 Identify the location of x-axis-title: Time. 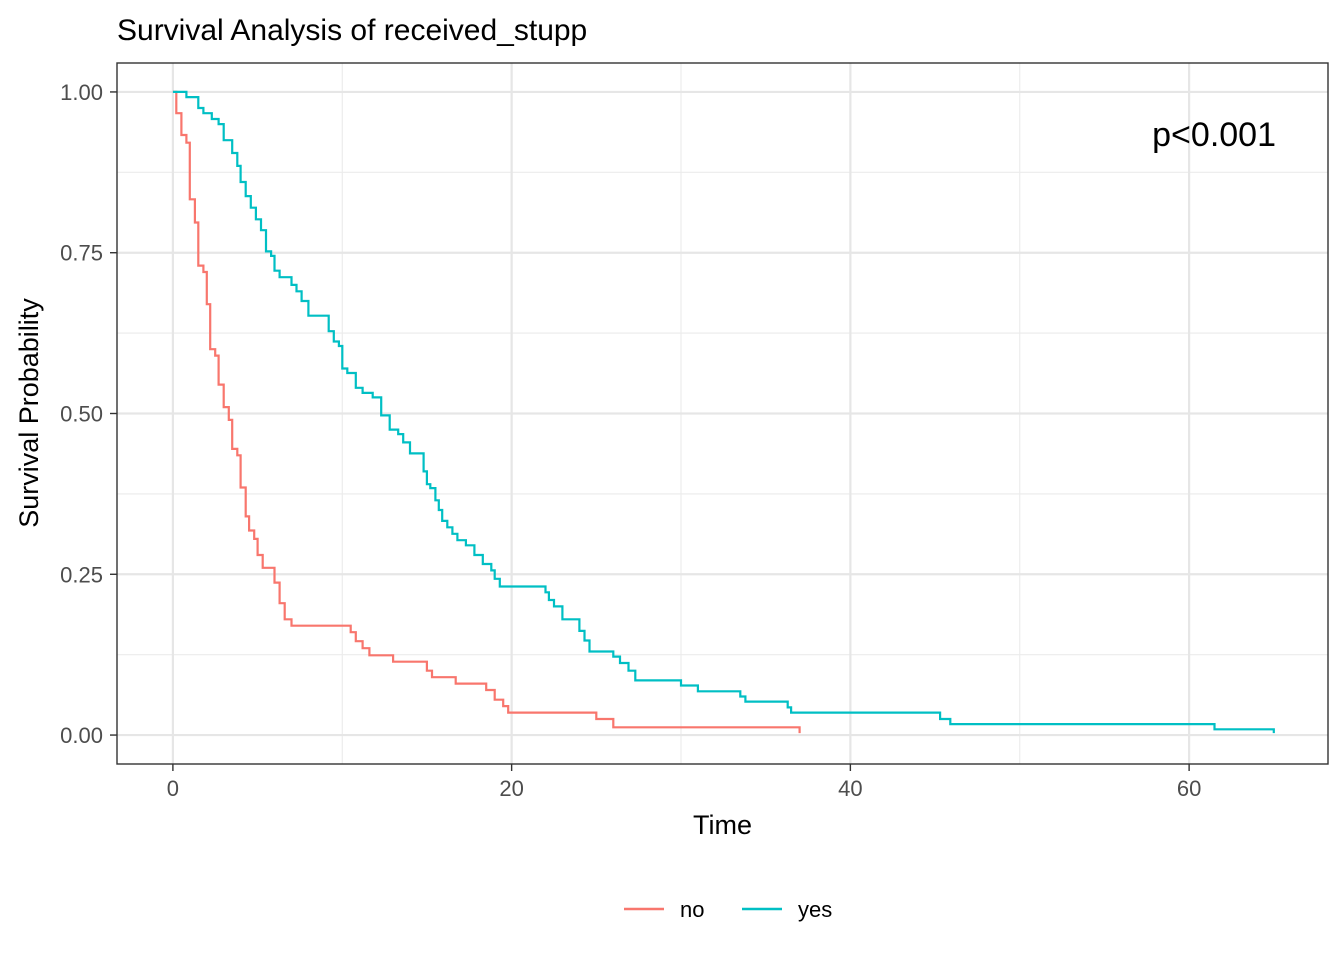
(722, 825).